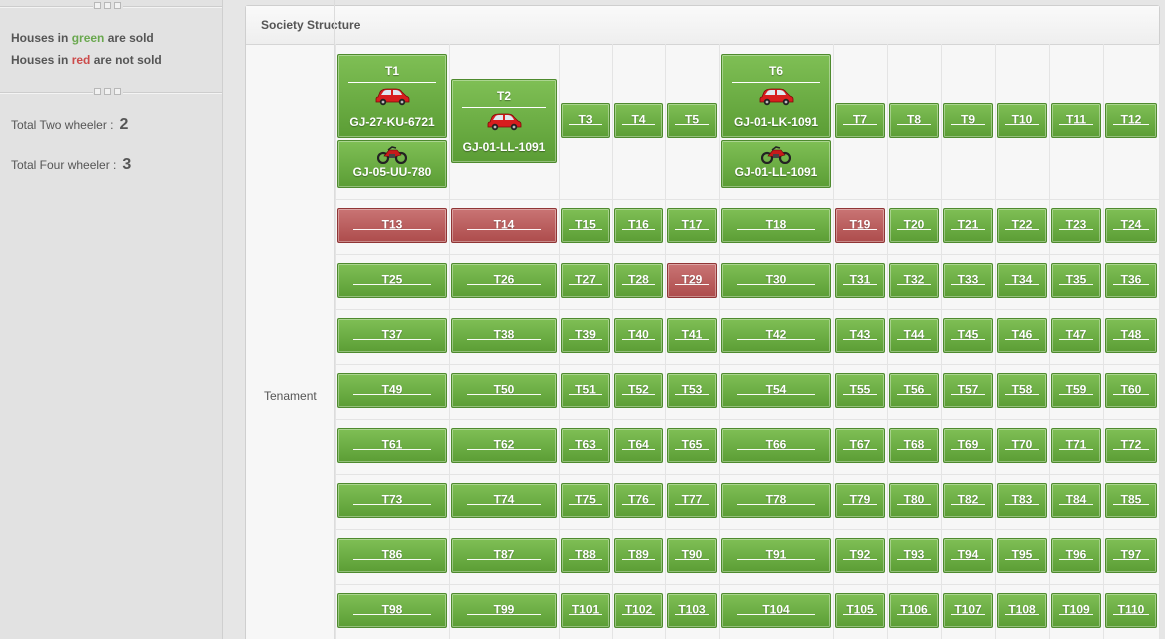 This screenshot has width=1165, height=639. I want to click on tenament-tile-t7: T7, so click(860, 120).